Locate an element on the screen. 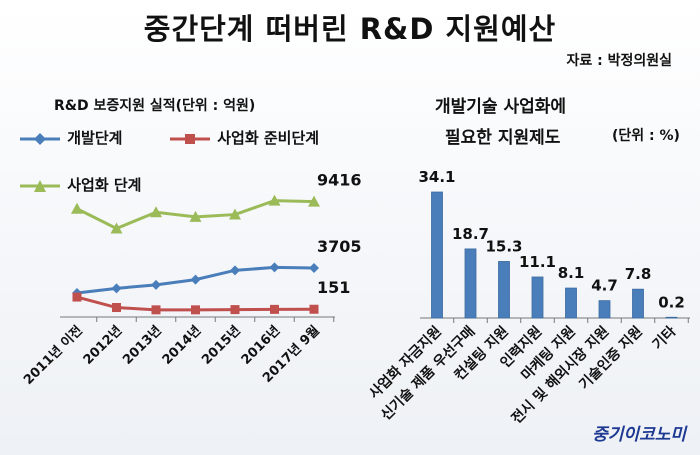 The height and width of the screenshot is (455, 700). legend-label-development: 개발단계 is located at coordinates (95, 138).